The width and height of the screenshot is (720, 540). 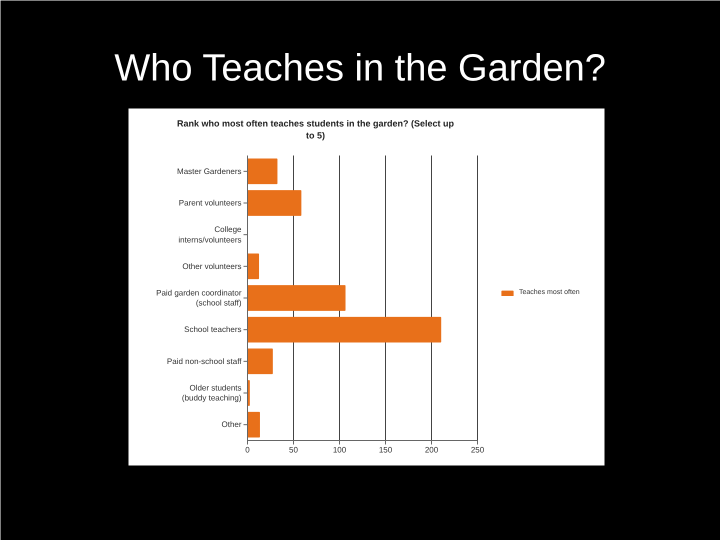 What do you see at coordinates (315, 129) in the screenshot?
I see `chart-subtitle: Rank who most often teaches students in the garden? (Select up to 5)` at bounding box center [315, 129].